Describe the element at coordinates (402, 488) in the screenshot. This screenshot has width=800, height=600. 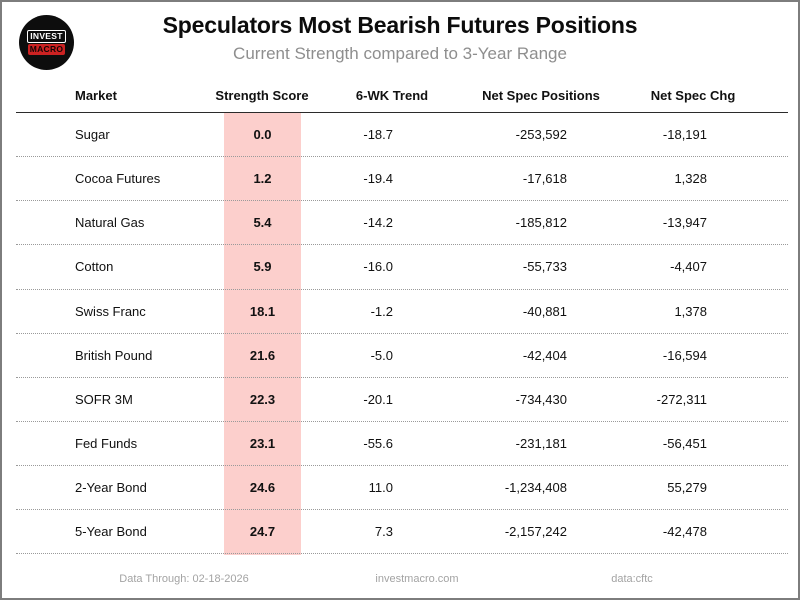
I see `table-row: 2-Year Bond 24.6 11.0 -1,234,408 55,279` at that location.